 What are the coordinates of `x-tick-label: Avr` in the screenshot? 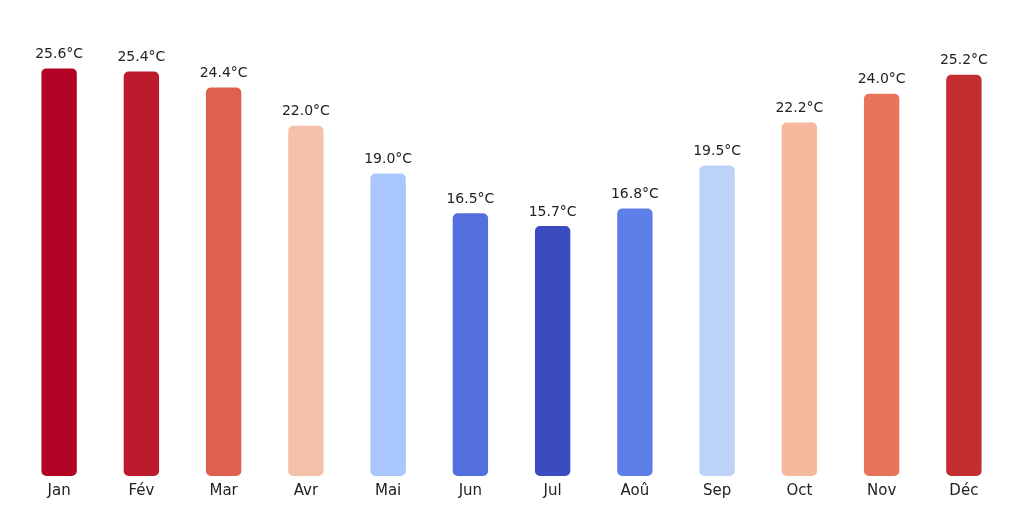 It's located at (306, 489).